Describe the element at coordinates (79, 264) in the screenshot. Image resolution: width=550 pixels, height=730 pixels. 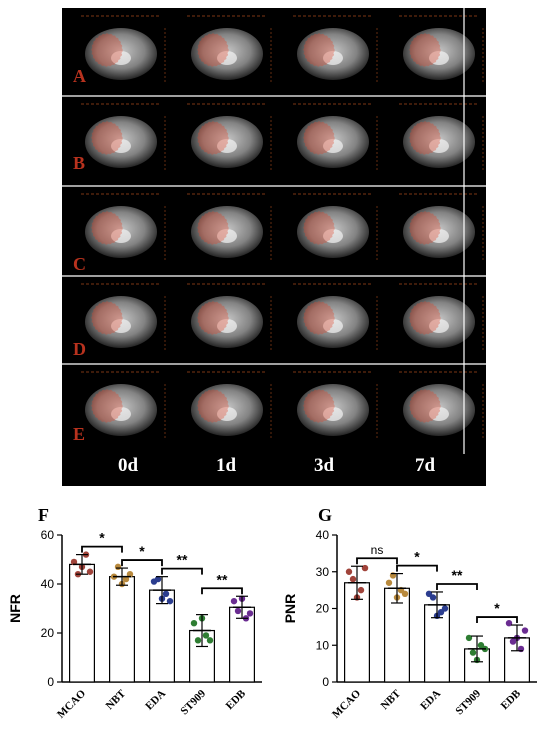
I see `row-label-c: C` at that location.